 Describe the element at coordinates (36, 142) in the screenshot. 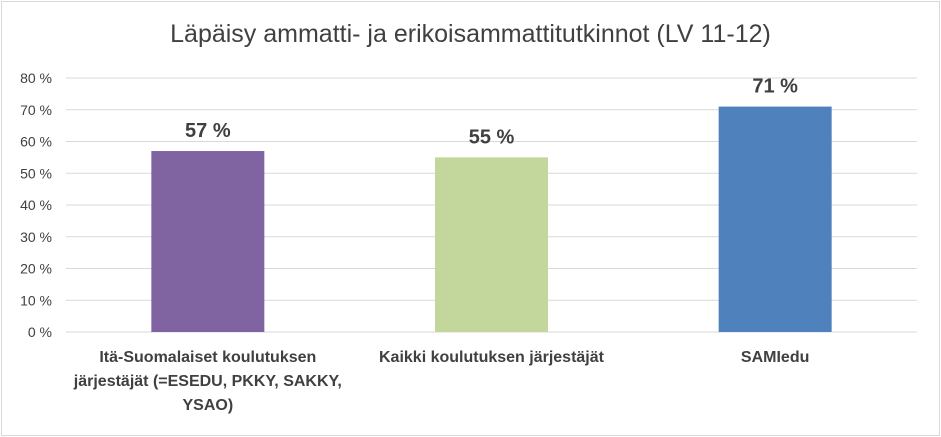

I see `y-tick-label: 60 %` at that location.